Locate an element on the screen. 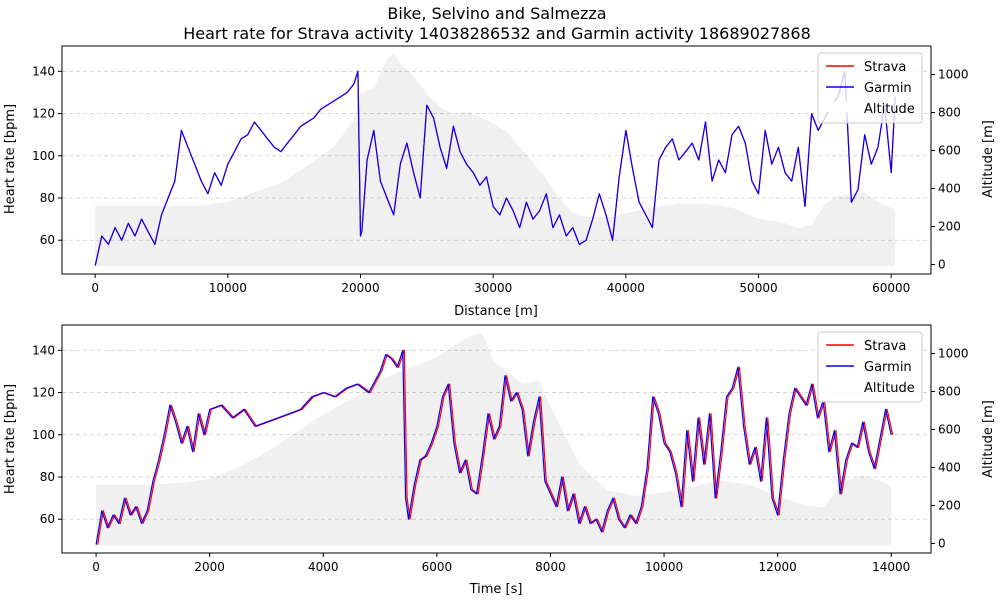  figure-title-line1: Bike, Selvino and Salmezza is located at coordinates (496, 13).